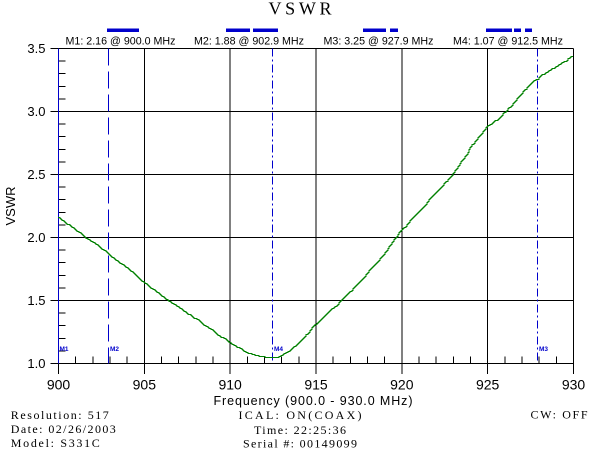  Describe the element at coordinates (59, 385) in the screenshot. I see `svg-text: 900` at that location.